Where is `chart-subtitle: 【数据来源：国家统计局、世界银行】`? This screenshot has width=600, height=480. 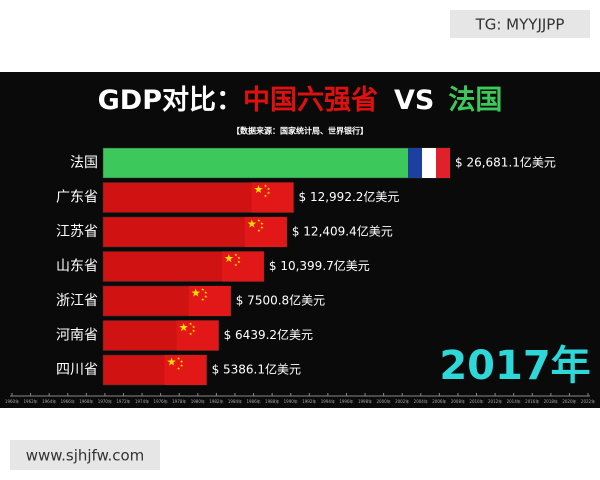
chart-subtitle: 【数据来源：国家统计局、世界银行】 is located at coordinates (300, 131).